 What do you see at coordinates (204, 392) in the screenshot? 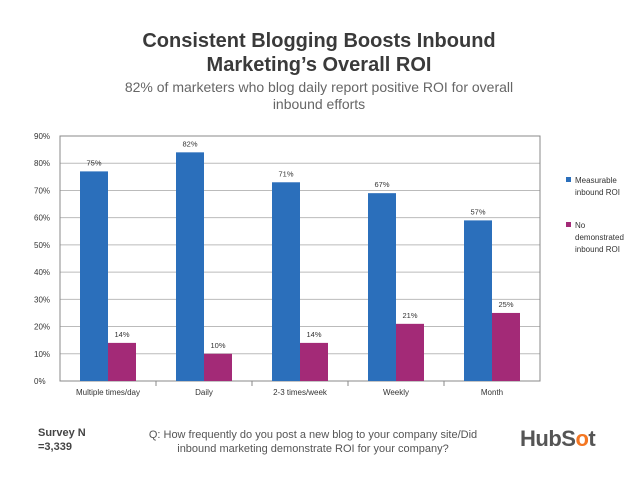
I see `x-tick-label: Daily` at bounding box center [204, 392].